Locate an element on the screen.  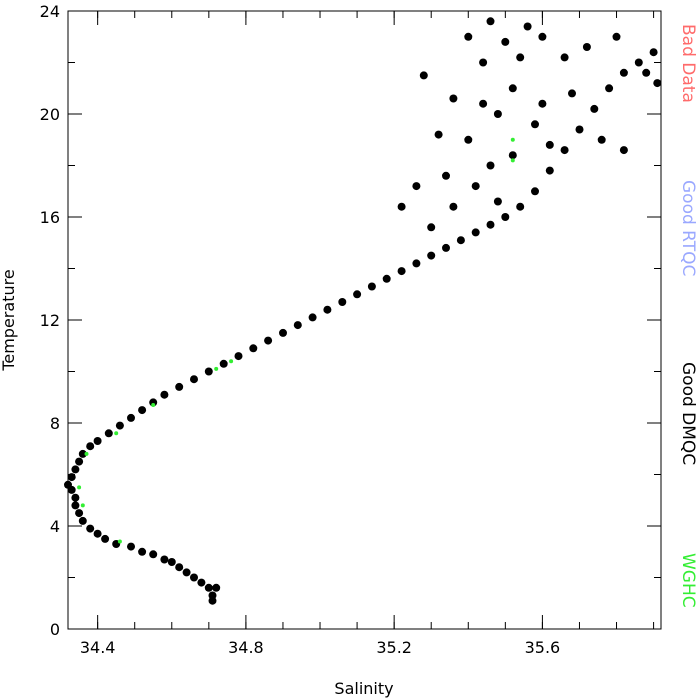
y-tick-label: 12 is located at coordinates (50, 320).